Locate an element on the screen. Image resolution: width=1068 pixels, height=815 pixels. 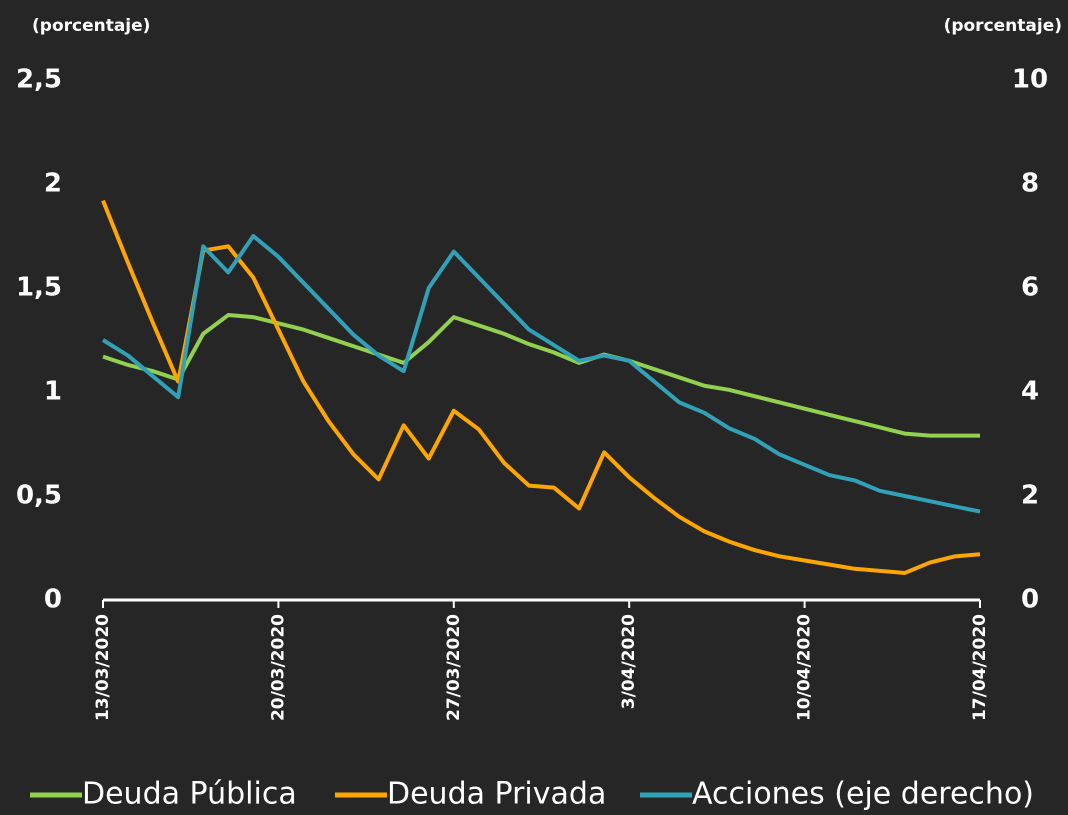
legend-label: Deuda Pública is located at coordinates (189, 794).